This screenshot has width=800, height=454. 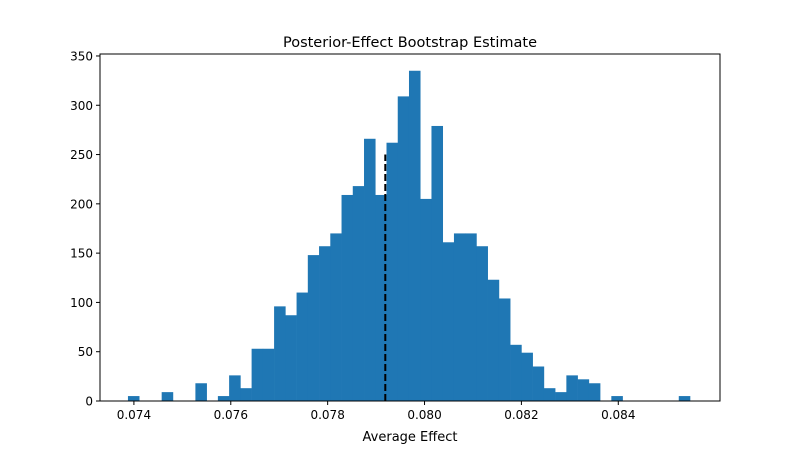 What do you see at coordinates (81, 204) in the screenshot?
I see `y-tick-label: 200` at bounding box center [81, 204].